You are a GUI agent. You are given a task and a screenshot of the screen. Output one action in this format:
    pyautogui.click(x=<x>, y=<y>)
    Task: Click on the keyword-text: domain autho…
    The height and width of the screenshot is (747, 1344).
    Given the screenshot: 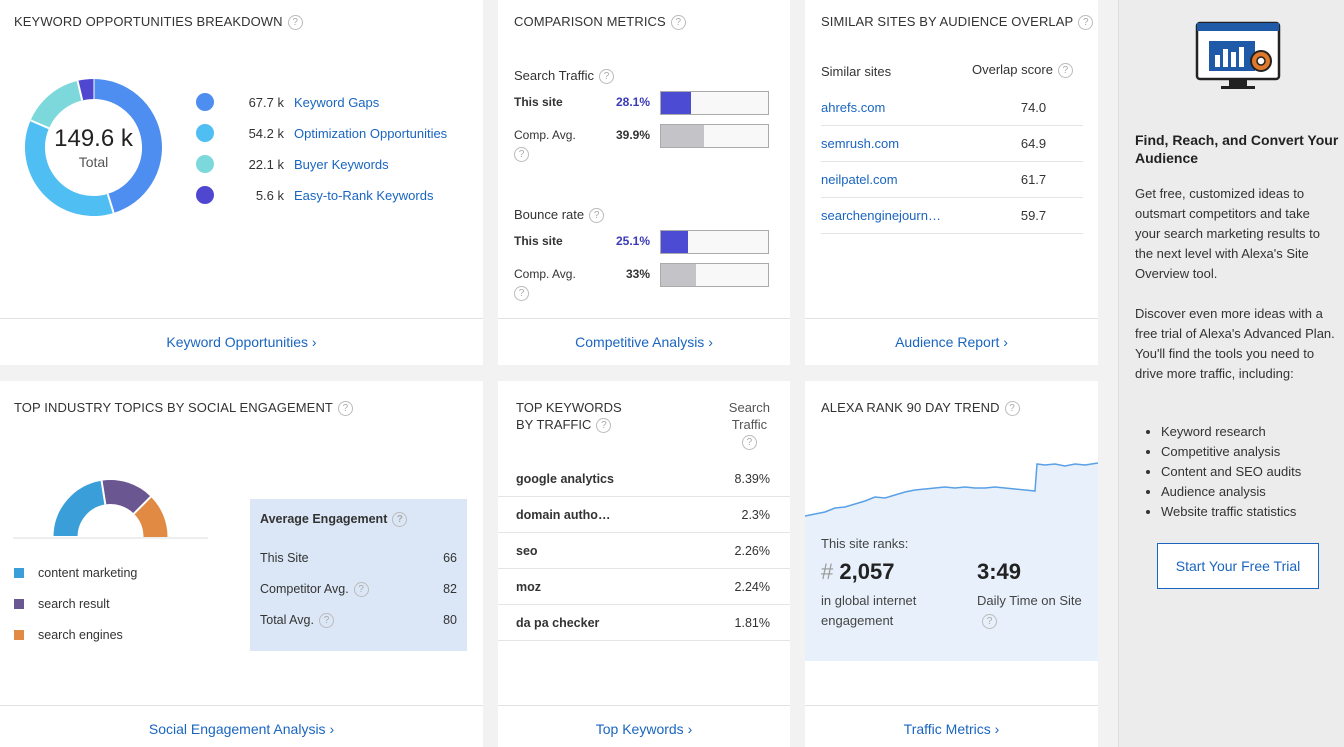 What is the action you would take?
    pyautogui.click(x=563, y=514)
    